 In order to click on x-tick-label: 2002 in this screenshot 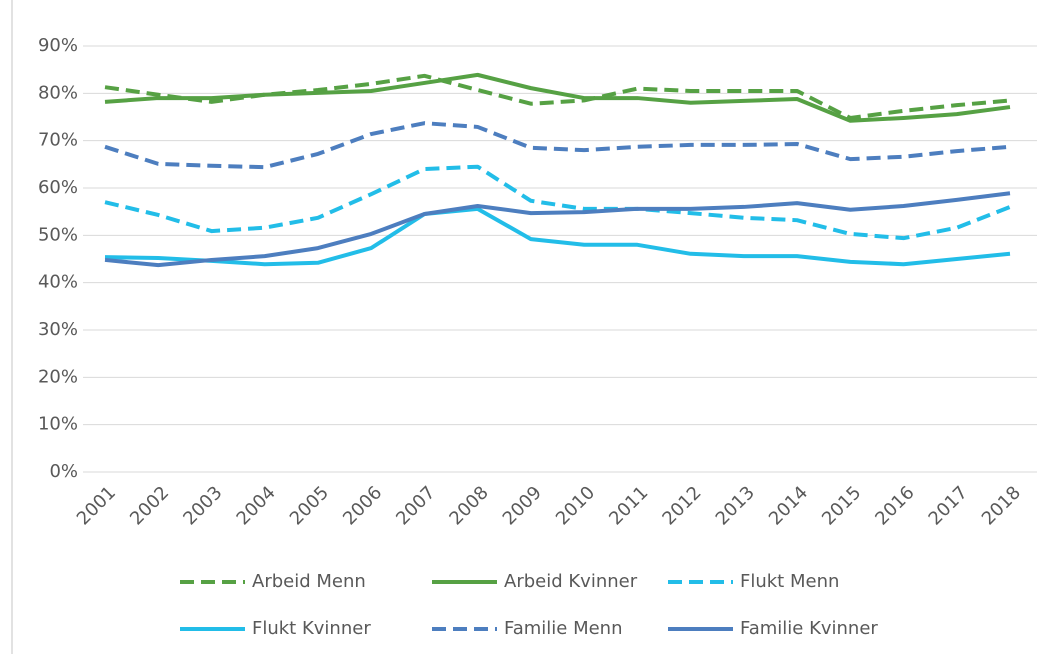, I will do `click(149, 505)`.